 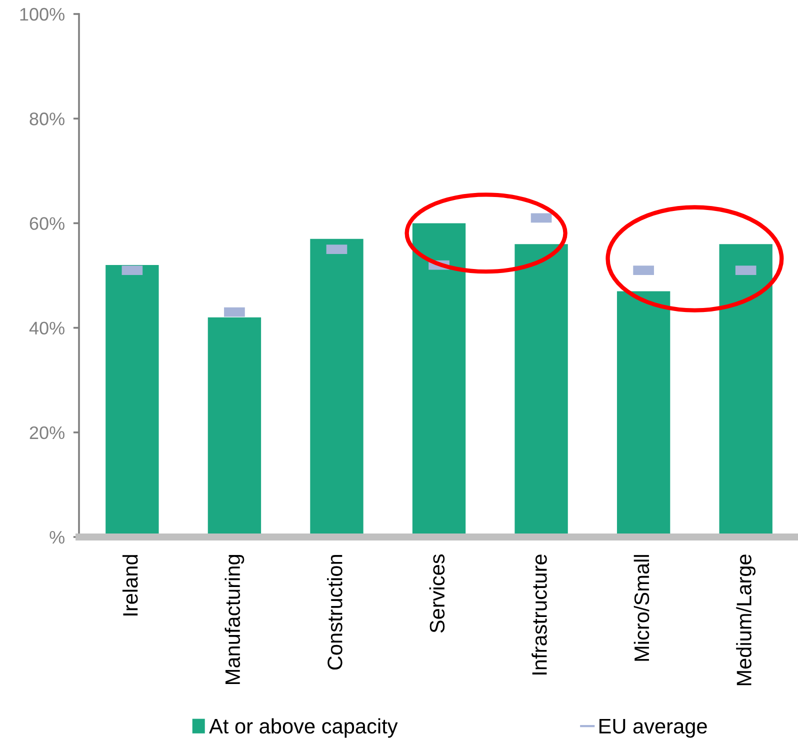 What do you see at coordinates (746, 620) in the screenshot?
I see `x-tick-label: Medium/Large` at bounding box center [746, 620].